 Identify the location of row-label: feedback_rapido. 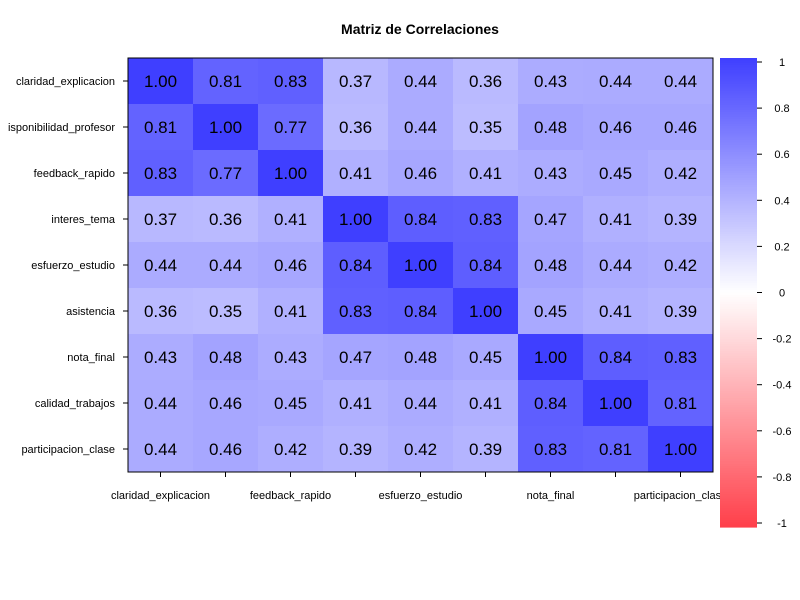
(74, 174).